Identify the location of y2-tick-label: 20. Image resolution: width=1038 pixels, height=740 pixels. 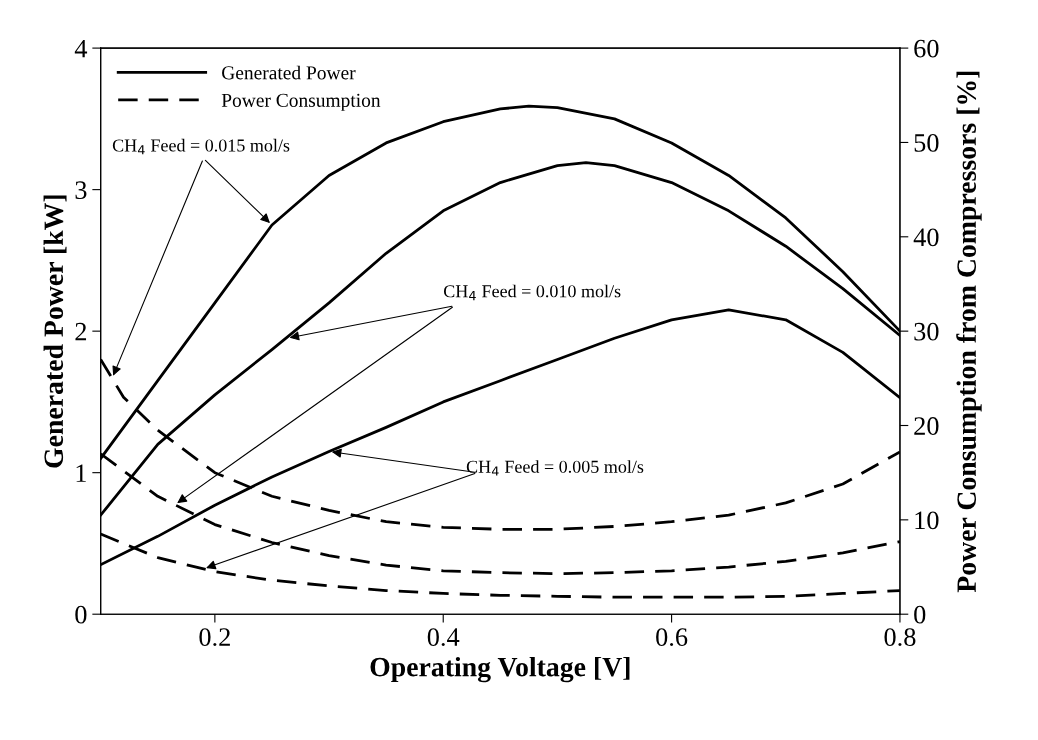
(926, 426).